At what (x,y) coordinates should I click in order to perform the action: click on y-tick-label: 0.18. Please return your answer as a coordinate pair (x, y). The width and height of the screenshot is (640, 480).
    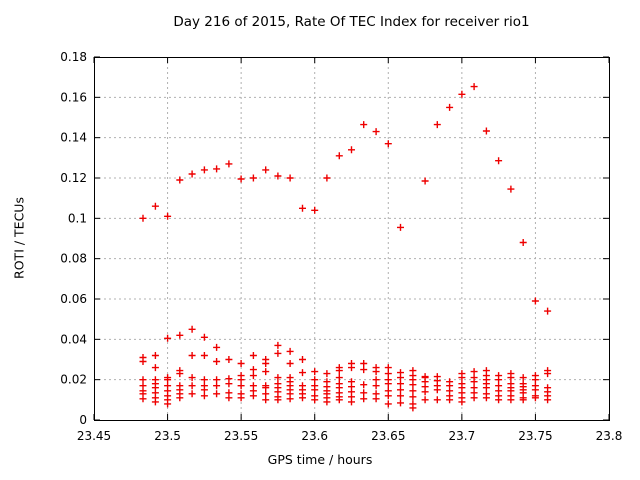
    Looking at the image, I should click on (73, 57).